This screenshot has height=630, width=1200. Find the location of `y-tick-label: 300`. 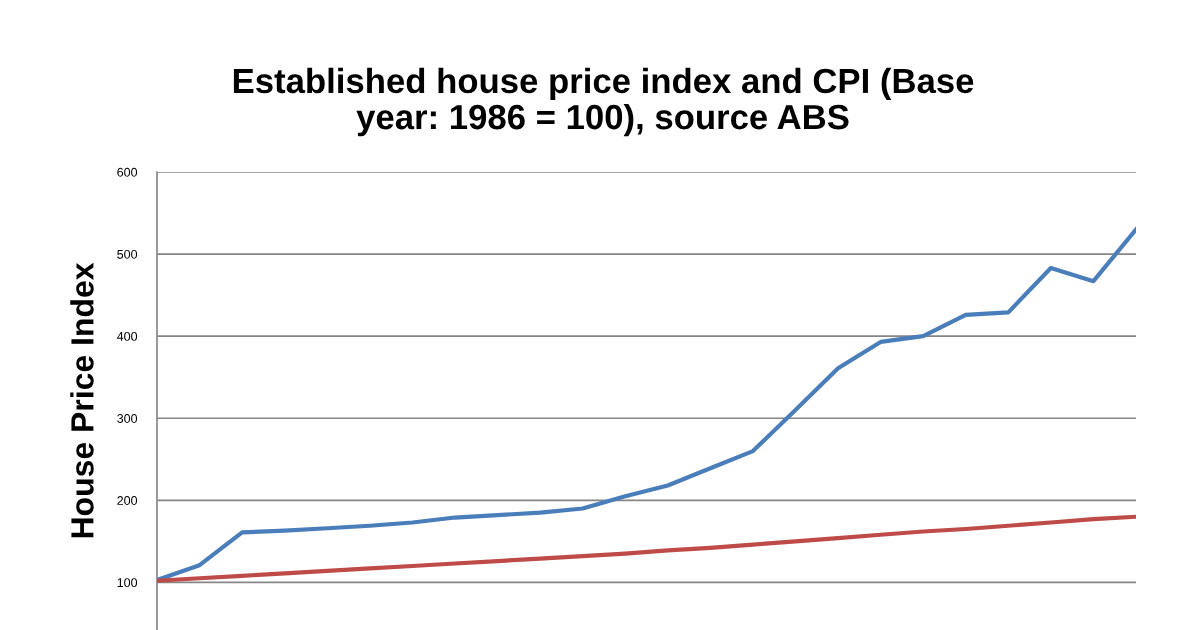

y-tick-label: 300 is located at coordinates (127, 418).